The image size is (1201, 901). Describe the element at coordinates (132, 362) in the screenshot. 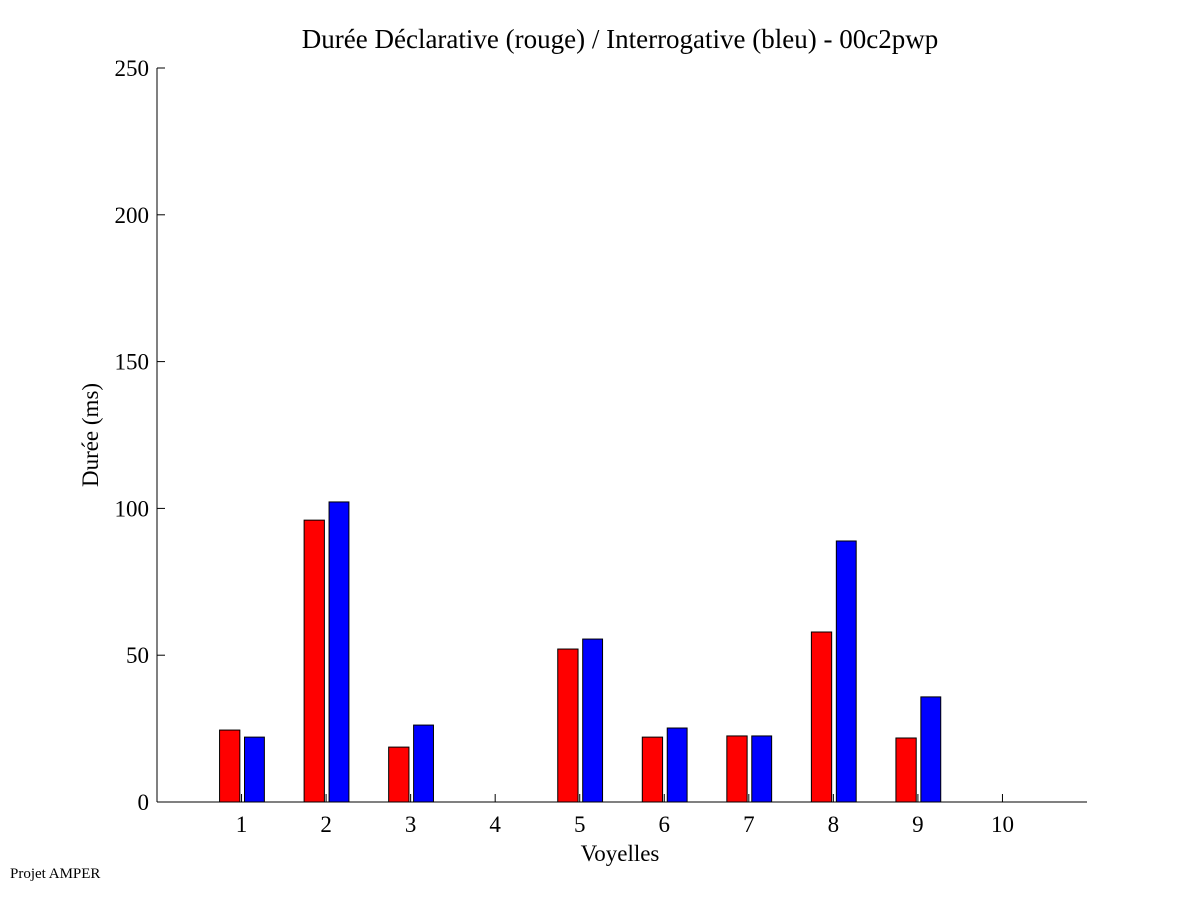

I see `y-tick-label: 150` at that location.